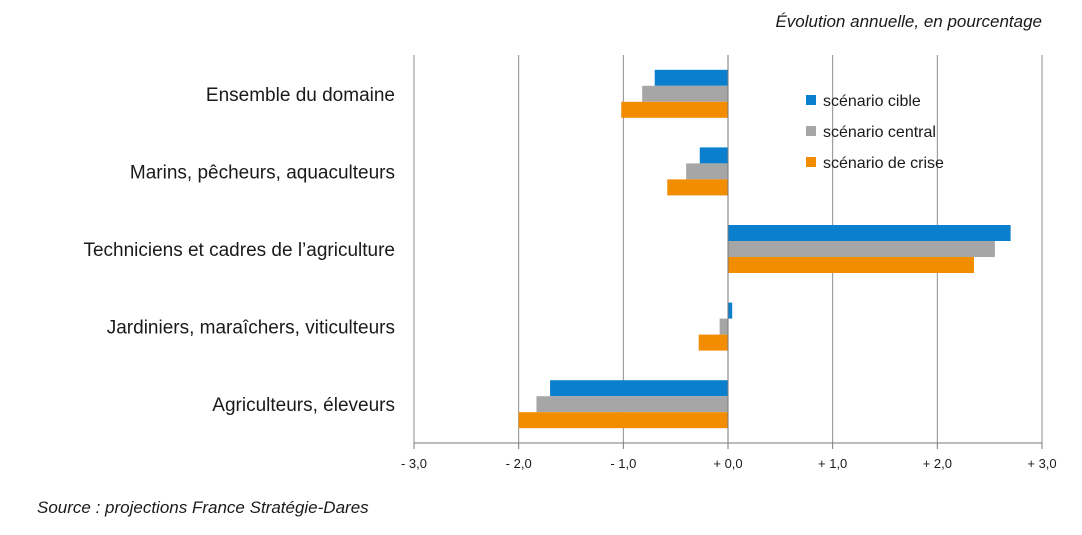 The height and width of the screenshot is (535, 1082). What do you see at coordinates (300, 95) in the screenshot?
I see `category-label: Ensemble du domaine` at bounding box center [300, 95].